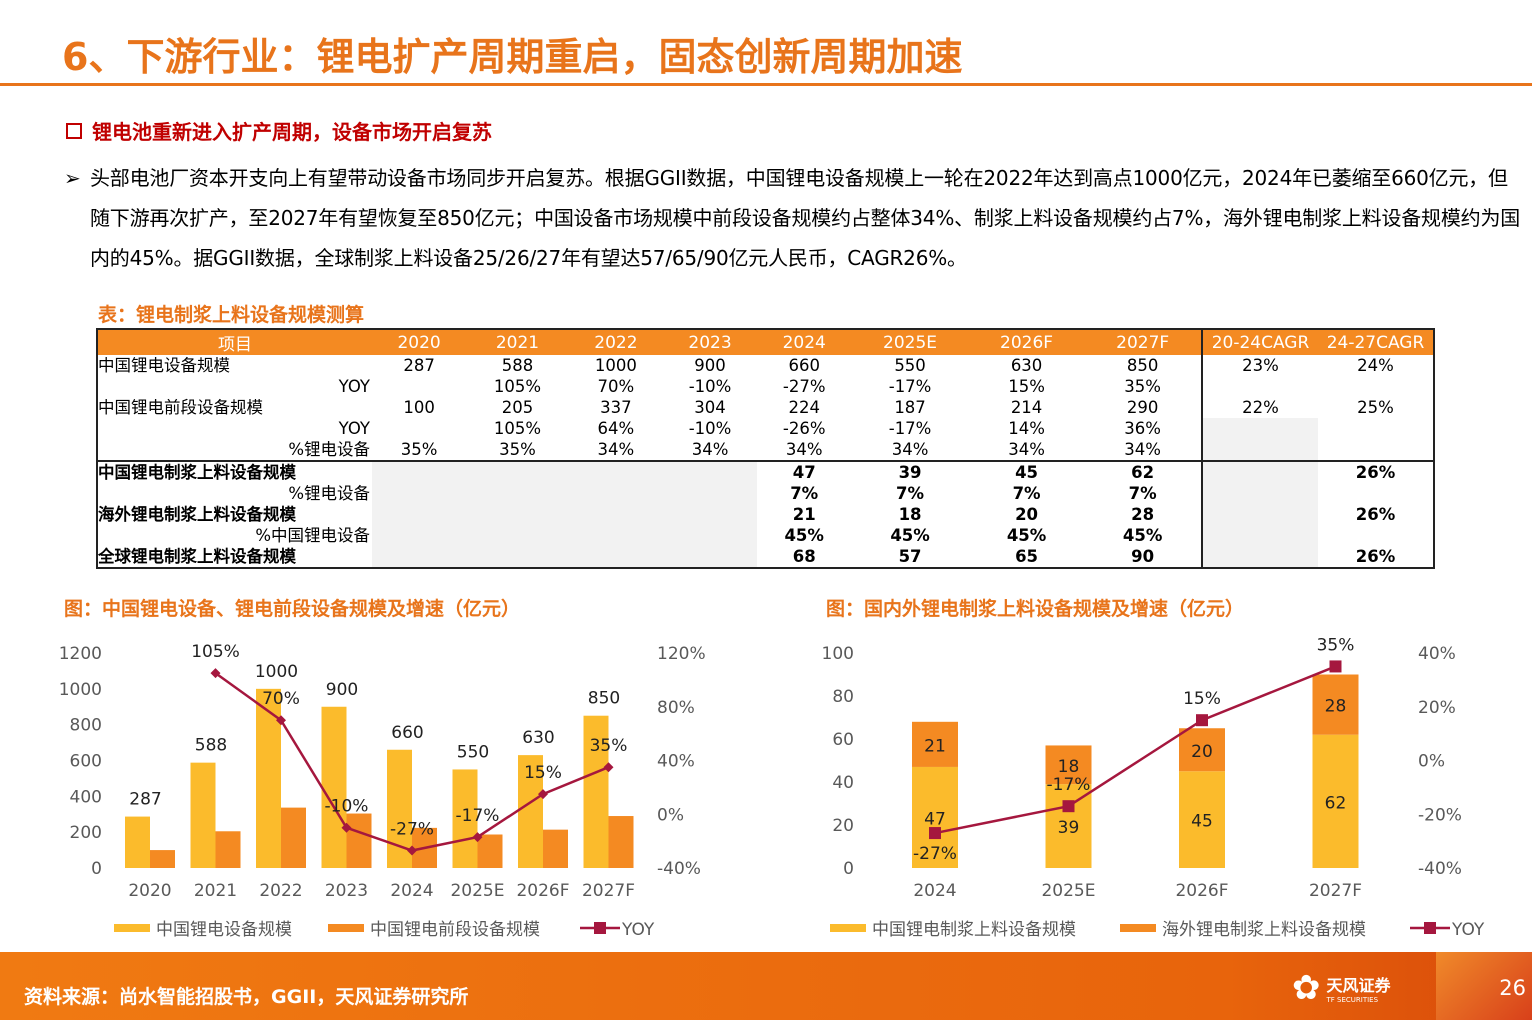 The width and height of the screenshot is (1532, 1020). Describe the element at coordinates (766, 986) in the screenshot. I see `footer-bar` at that location.